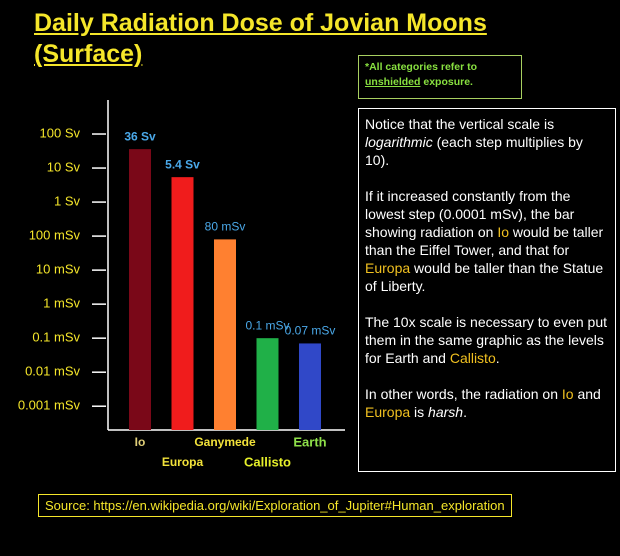 The width and height of the screenshot is (620, 556). Describe the element at coordinates (399, 142) in the screenshot. I see `text: logarithmic` at that location.